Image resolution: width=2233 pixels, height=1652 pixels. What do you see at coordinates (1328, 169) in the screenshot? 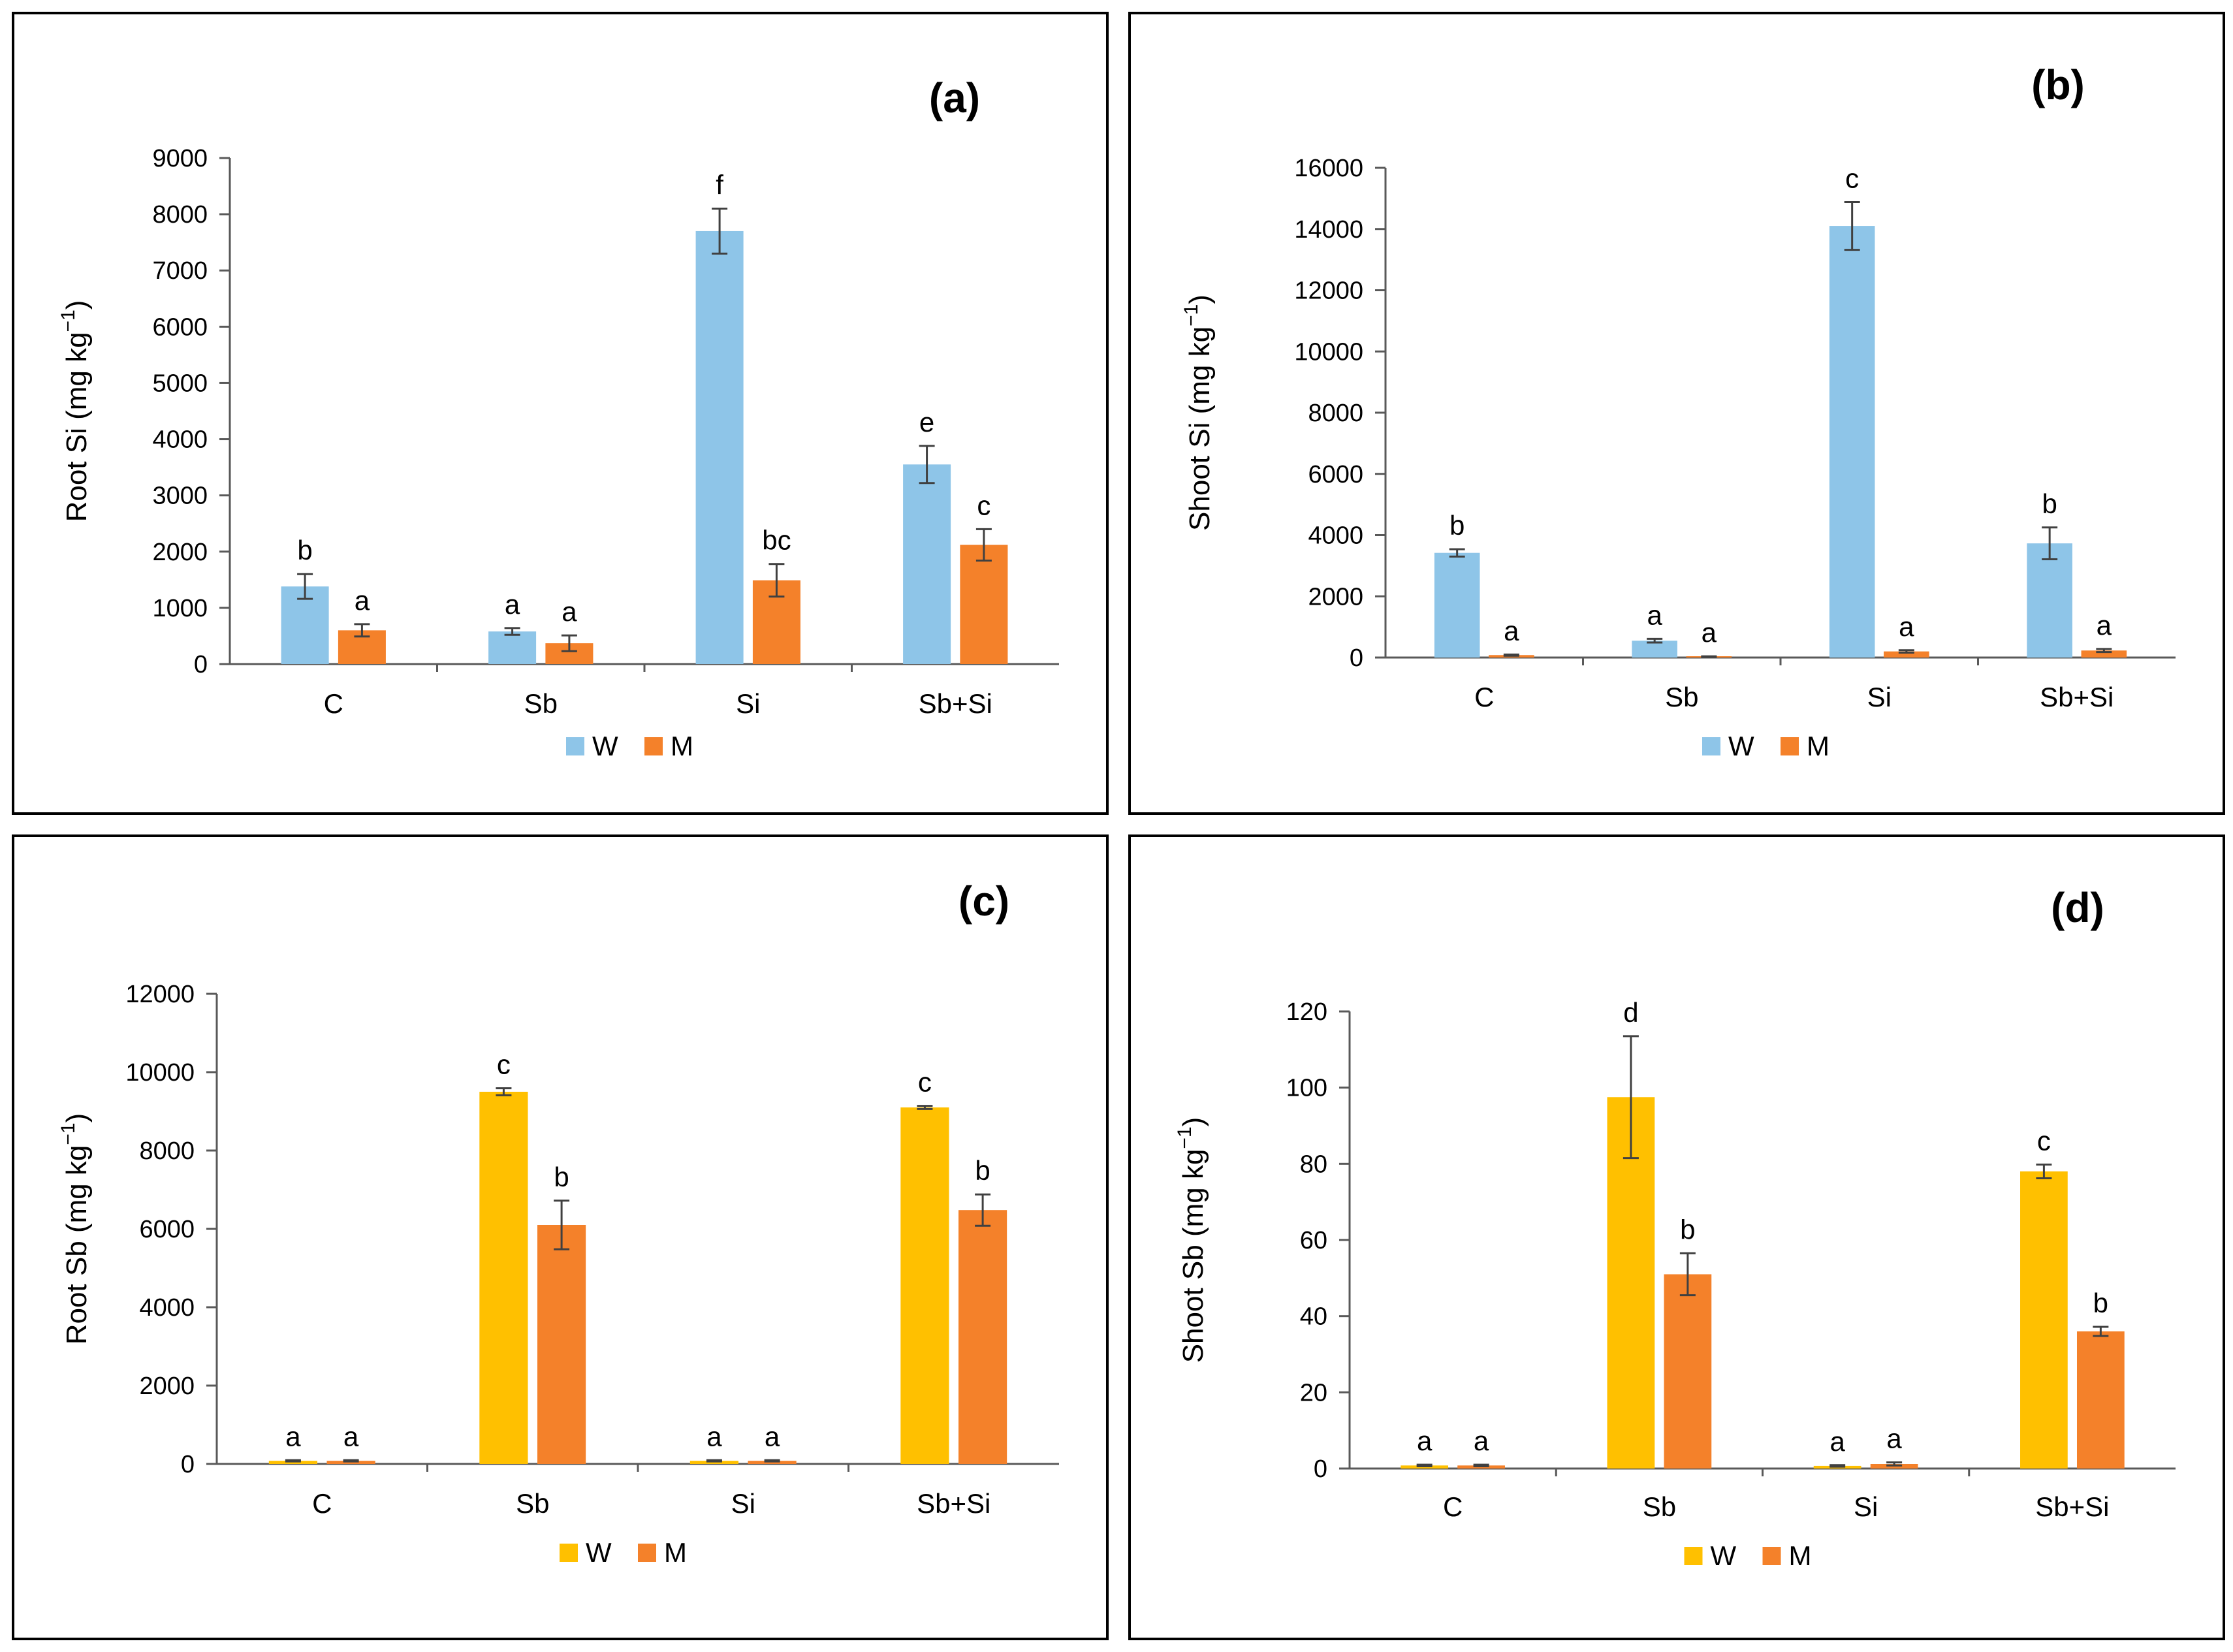
I see `y-tick-label: 16000` at bounding box center [1328, 169].